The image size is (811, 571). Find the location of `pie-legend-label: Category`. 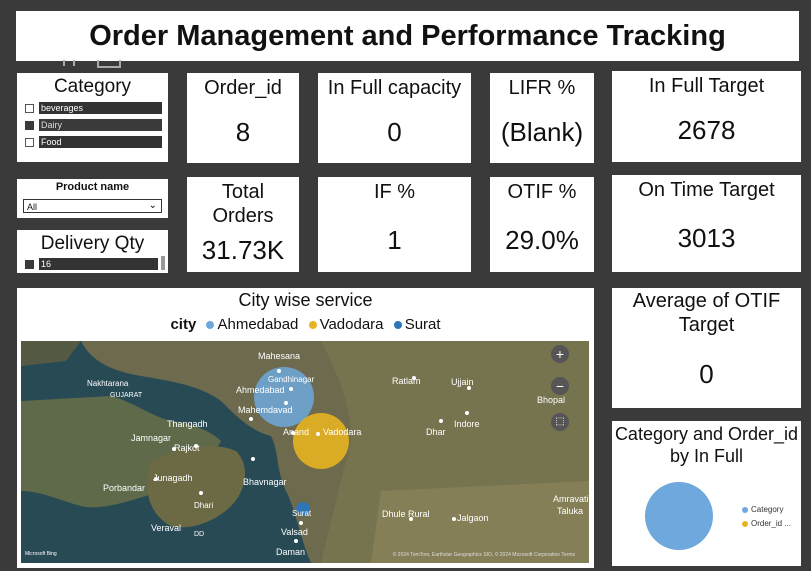

pie-legend-label: Category is located at coordinates (767, 509).